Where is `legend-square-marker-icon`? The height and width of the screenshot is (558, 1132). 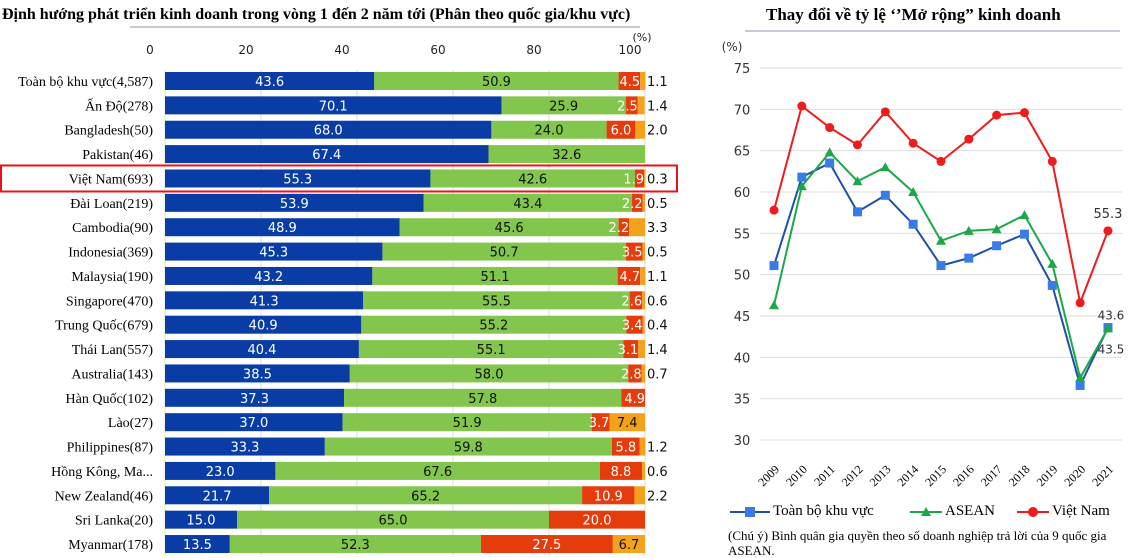
legend-square-marker-icon is located at coordinates (750, 511).